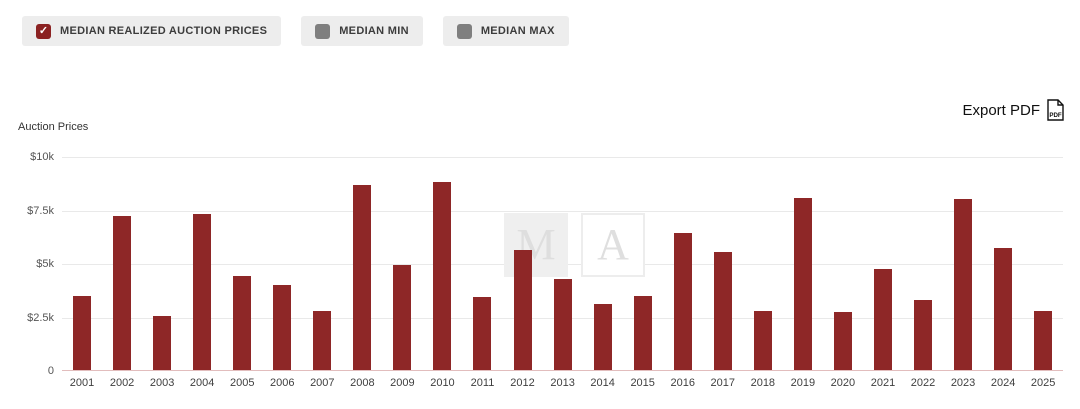 The width and height of the screenshot is (1080, 409). I want to click on x-tick-2014: 2014, so click(602, 383).